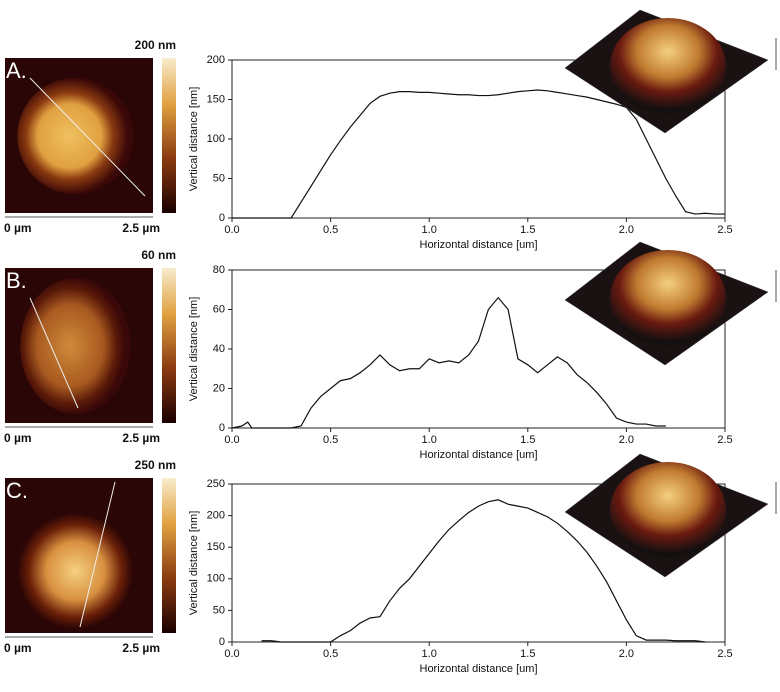  I want to click on panel-label: B., so click(16, 280).